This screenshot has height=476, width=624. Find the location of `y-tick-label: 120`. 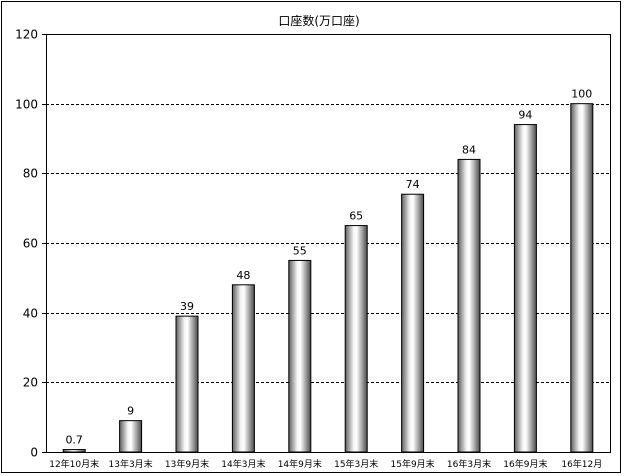

y-tick-label: 120 is located at coordinates (26, 35).